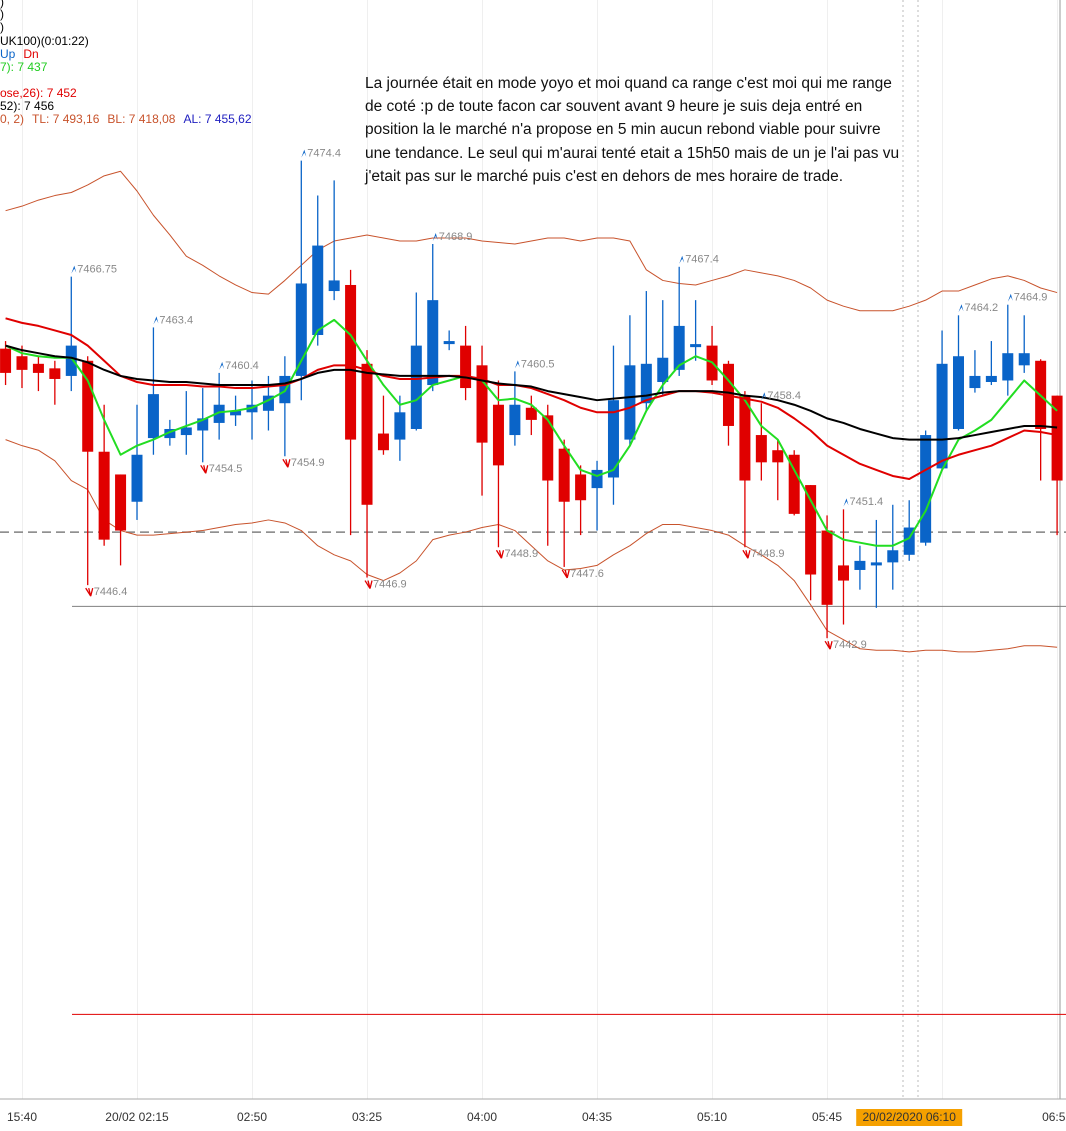 The height and width of the screenshot is (1131, 1066). Describe the element at coordinates (390, 584) in the screenshot. I see `low-label: 7446.9` at that location.